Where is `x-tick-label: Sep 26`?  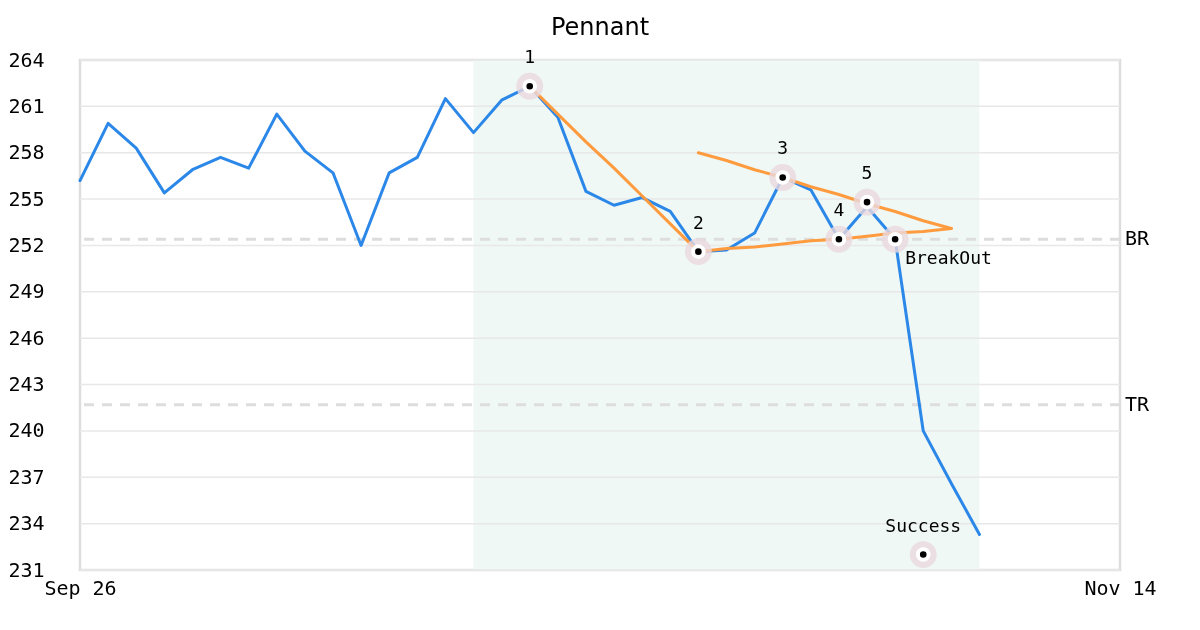
x-tick-label: Sep 26 is located at coordinates (80, 587).